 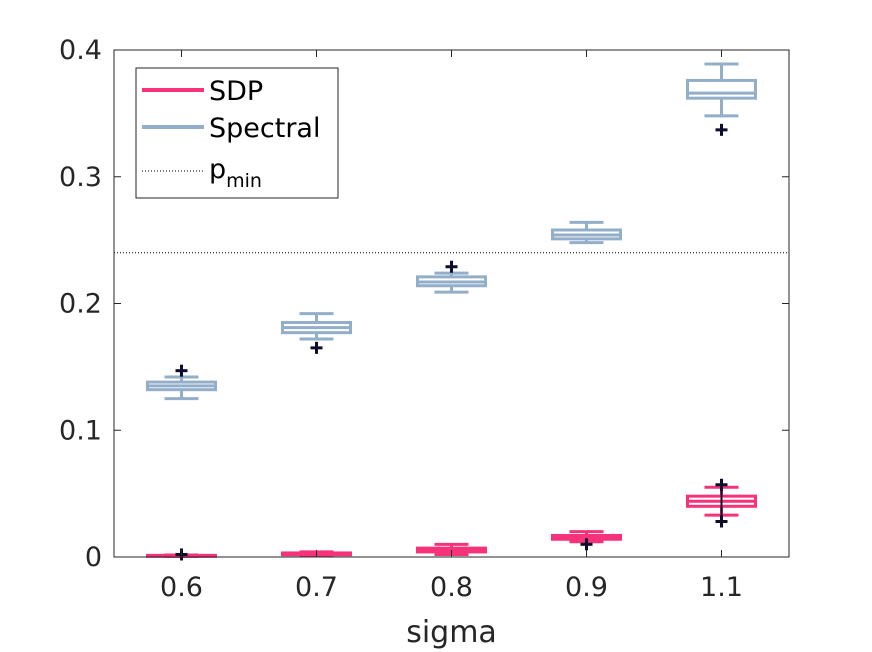 What do you see at coordinates (451, 266) in the screenshot?
I see `outlier-spectral-0.8` at bounding box center [451, 266].